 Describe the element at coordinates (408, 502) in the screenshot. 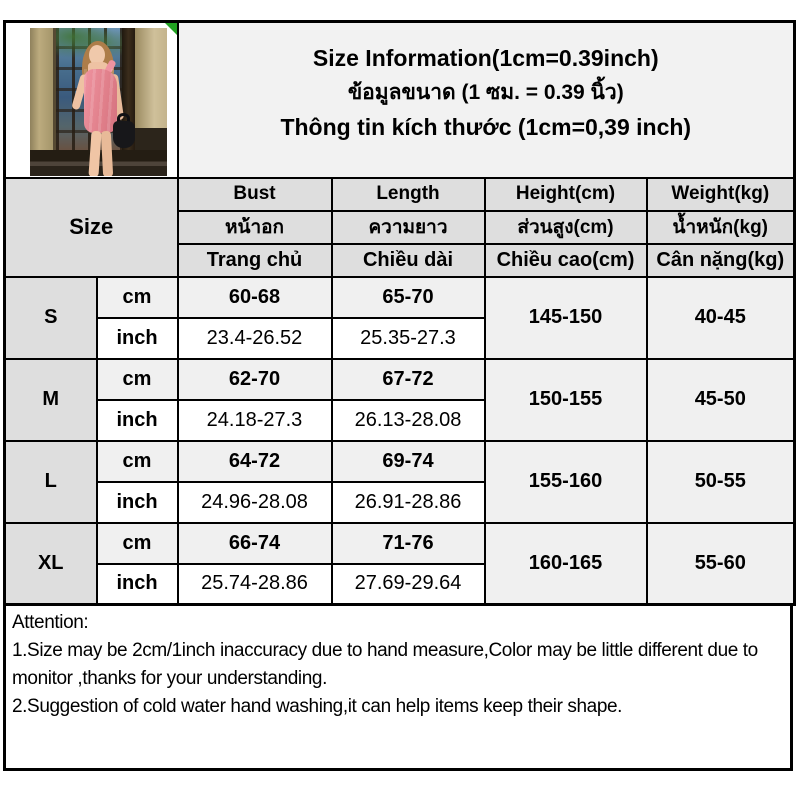

I see `length-inch-l: 26.91-28.86` at that location.